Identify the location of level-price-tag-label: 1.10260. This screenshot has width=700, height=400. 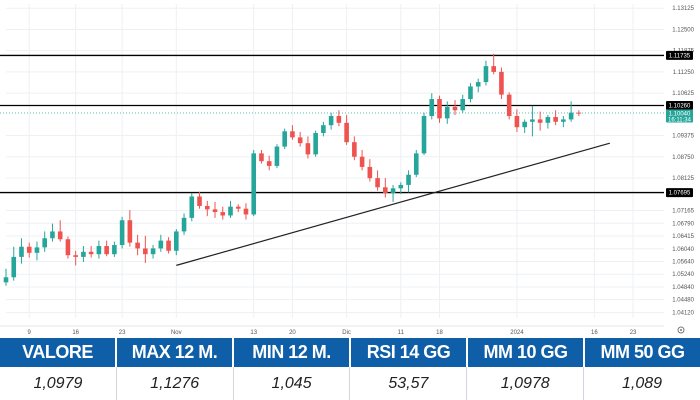
(680, 106).